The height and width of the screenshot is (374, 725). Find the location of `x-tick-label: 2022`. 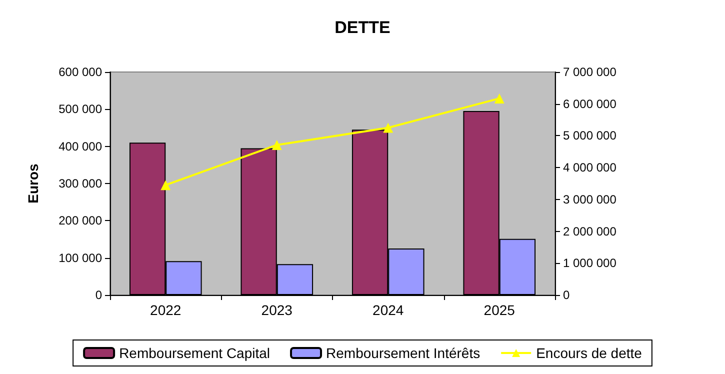

x-tick-label: 2022 is located at coordinates (166, 310).